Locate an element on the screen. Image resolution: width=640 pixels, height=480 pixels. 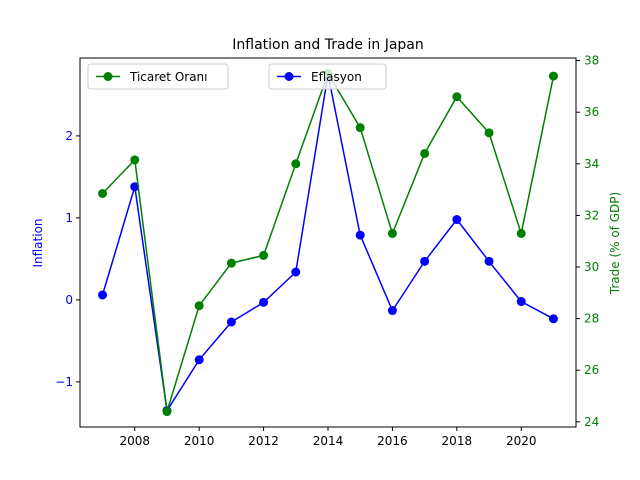
y-axis-right: 24 26 28 30 32 34 36 38 is located at coordinates (587, 241).